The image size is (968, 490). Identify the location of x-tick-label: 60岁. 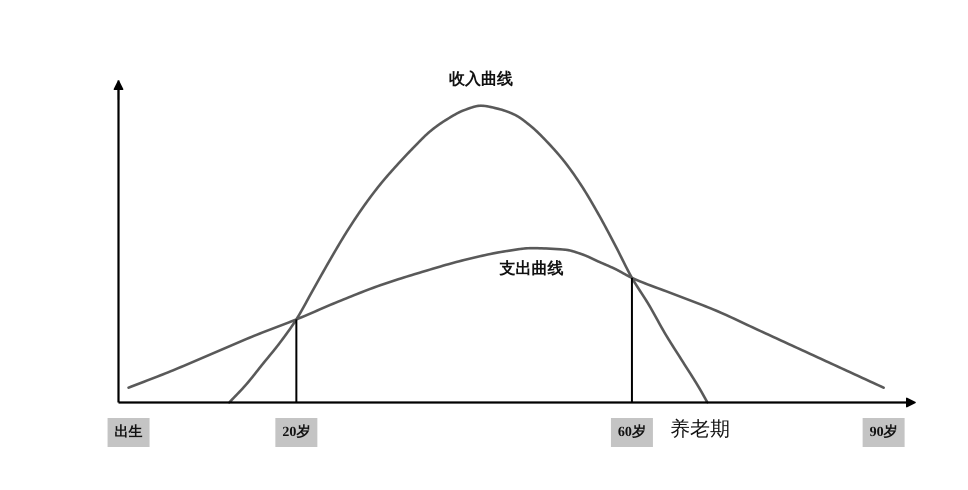
(632, 432).